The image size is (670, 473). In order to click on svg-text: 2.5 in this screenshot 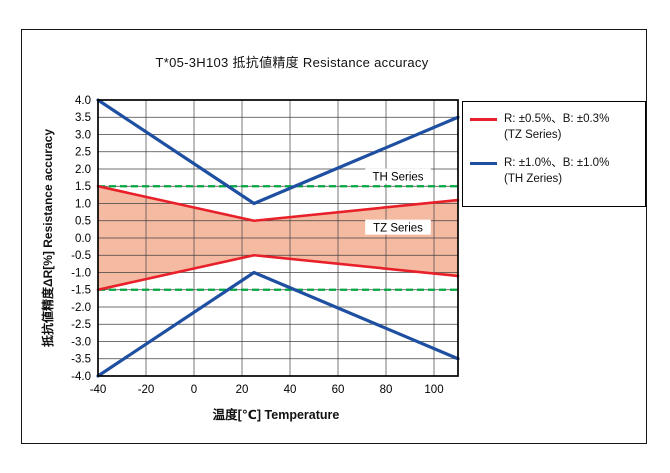, I will do `click(83, 153)`.